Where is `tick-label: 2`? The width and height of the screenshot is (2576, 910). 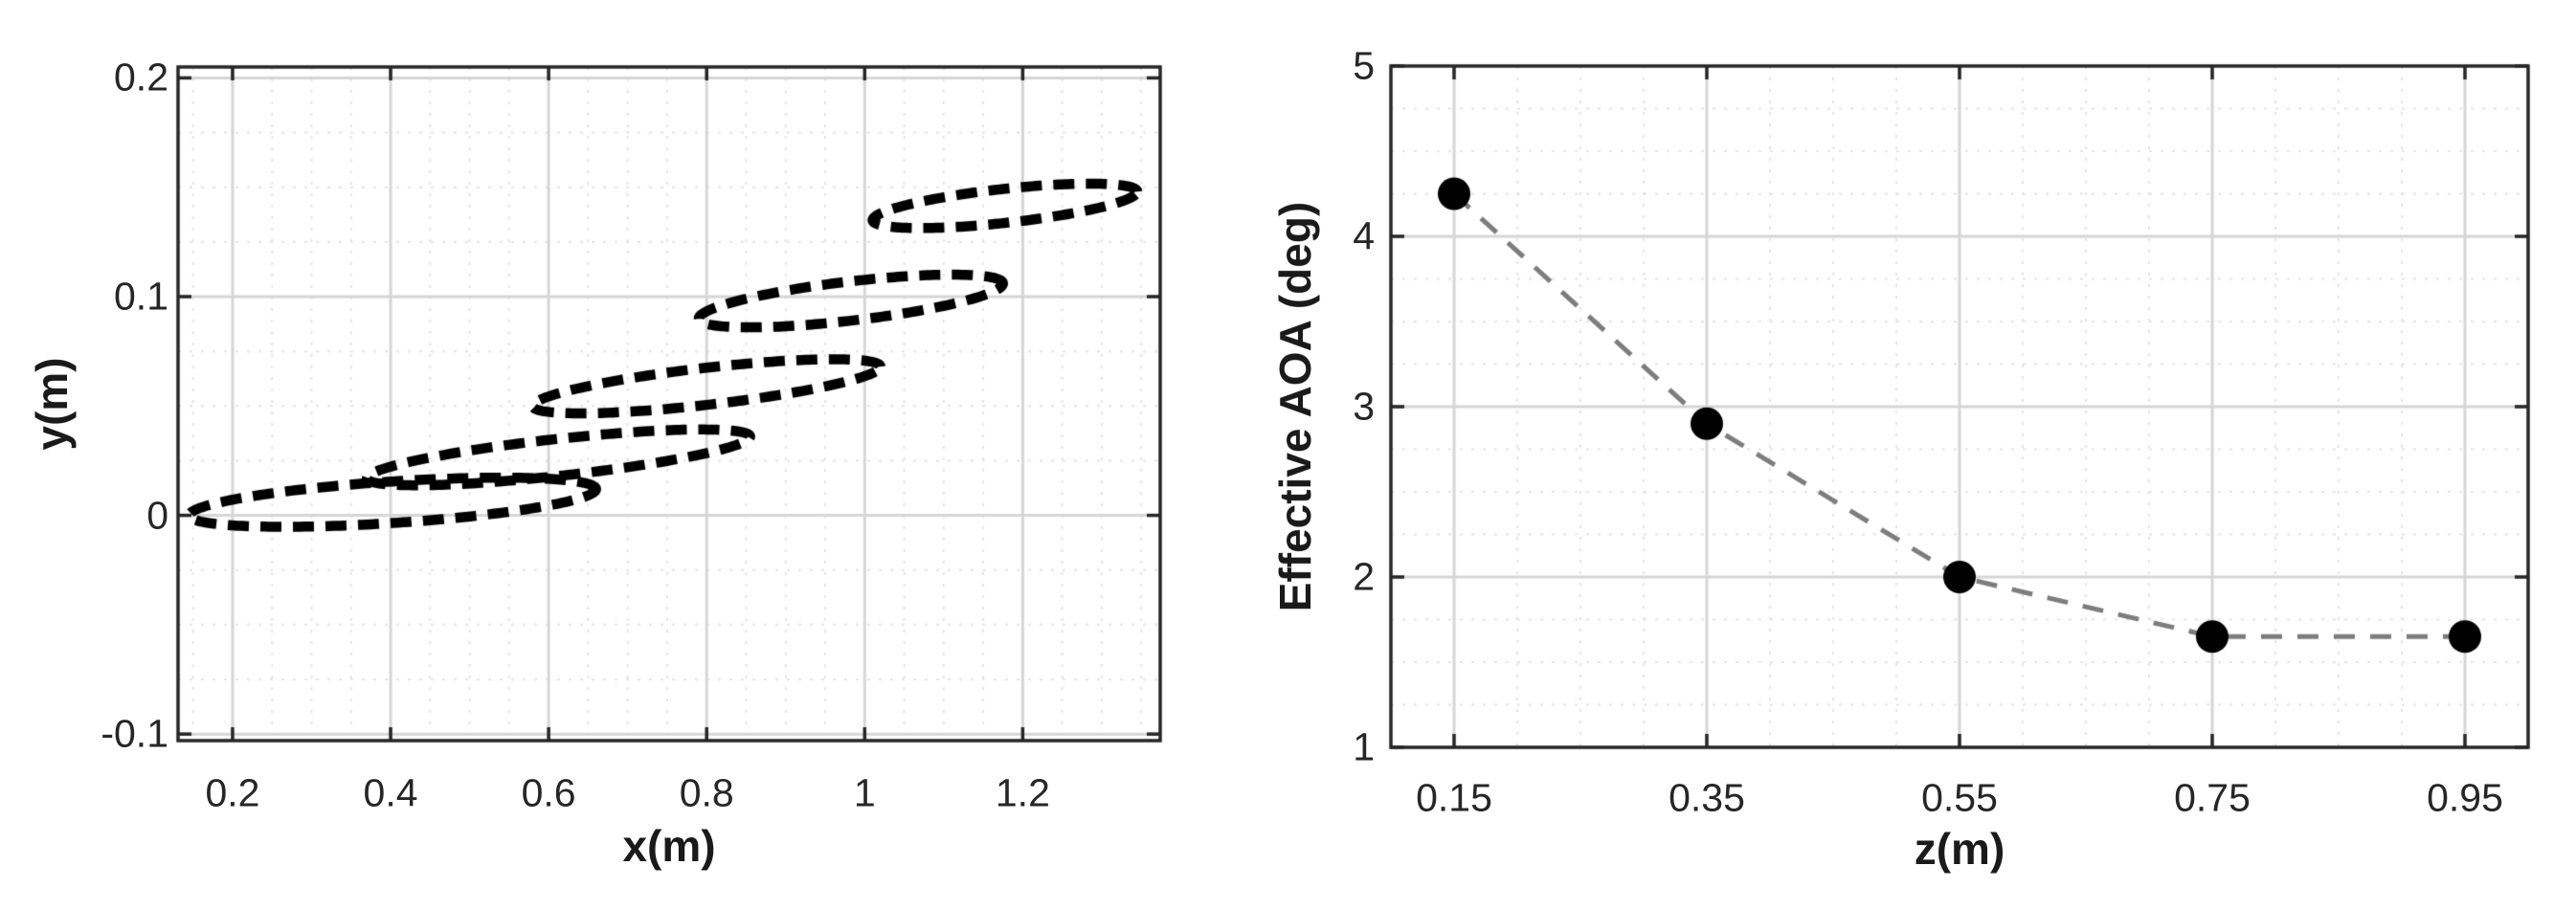
tick-label: 2 is located at coordinates (1364, 577).